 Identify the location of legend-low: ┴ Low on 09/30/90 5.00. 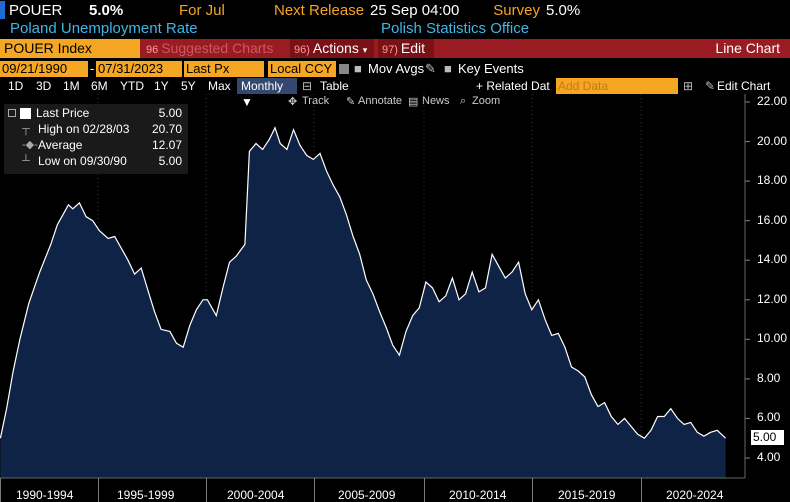
(96, 161).